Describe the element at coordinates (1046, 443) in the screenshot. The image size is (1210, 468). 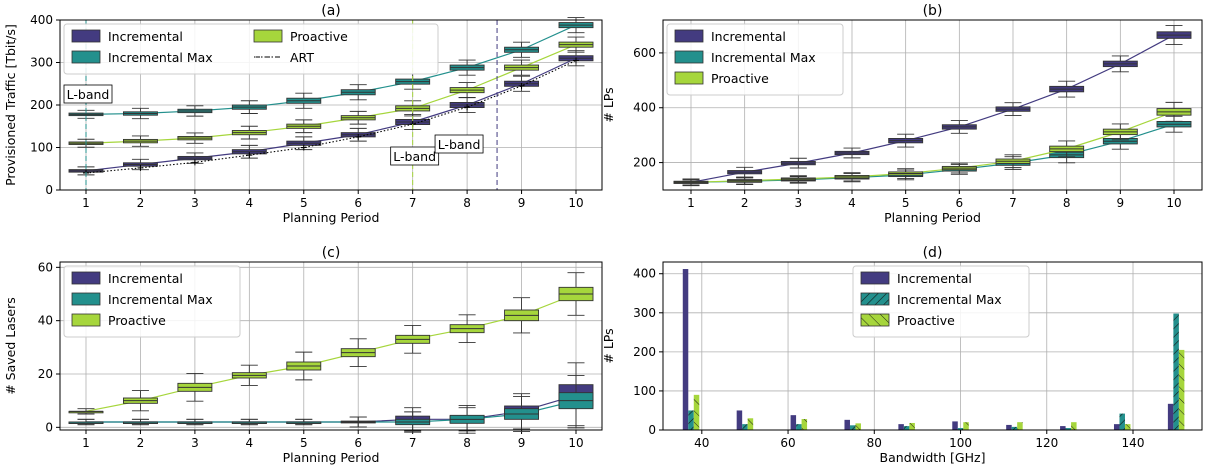
I see `x-tick-label: 120` at that location.